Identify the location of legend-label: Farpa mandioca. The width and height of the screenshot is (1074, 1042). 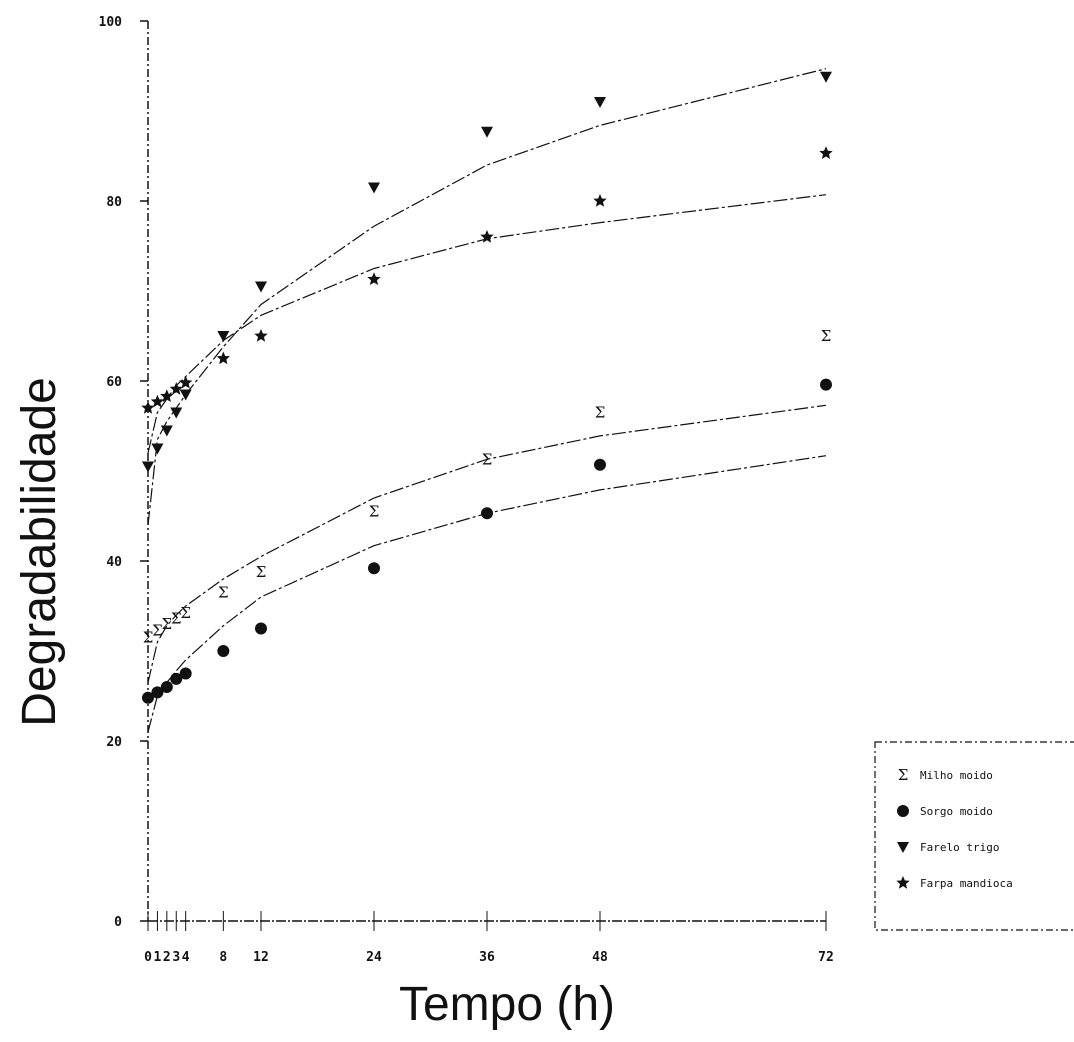
(966, 883).